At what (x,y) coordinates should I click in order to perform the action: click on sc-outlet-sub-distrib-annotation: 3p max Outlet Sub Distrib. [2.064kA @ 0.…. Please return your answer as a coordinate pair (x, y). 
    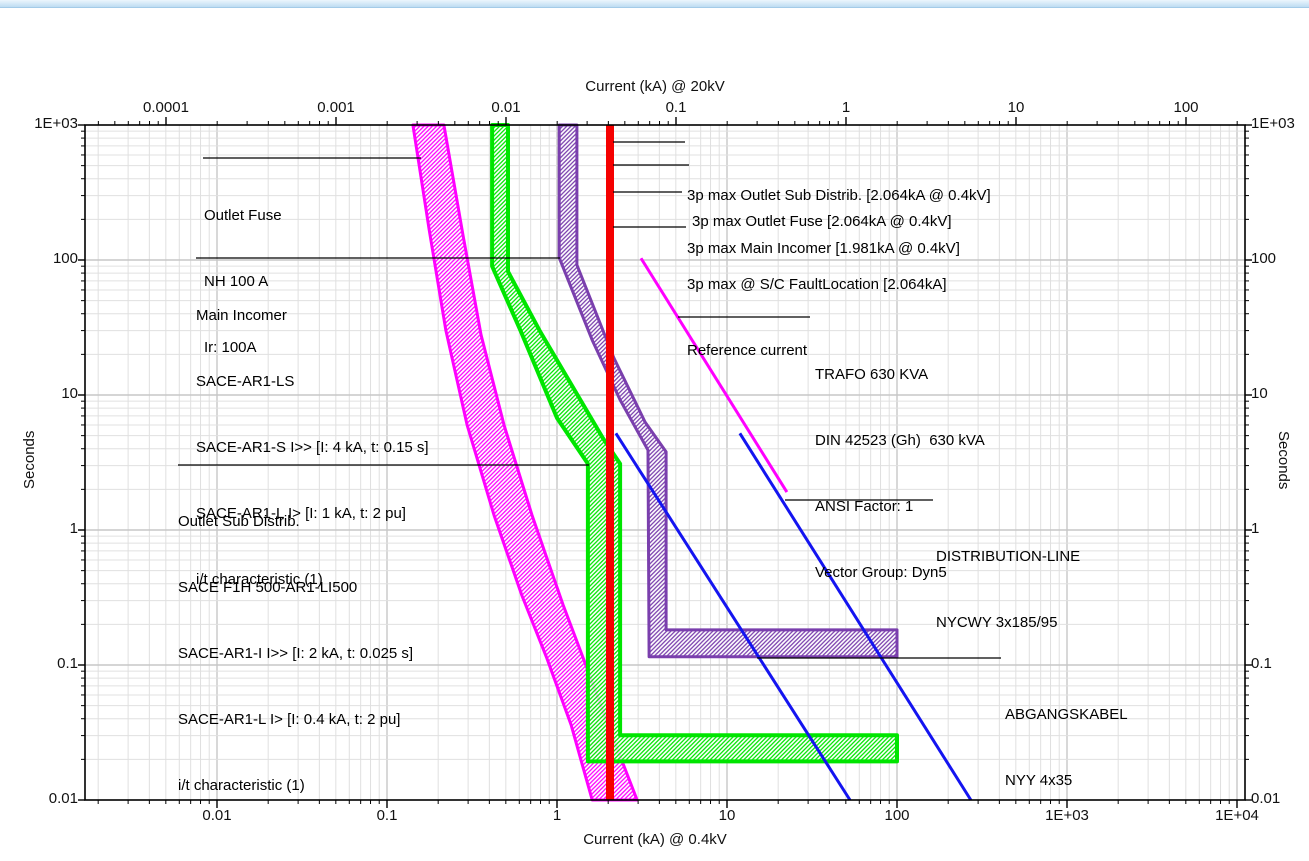
    Looking at the image, I should click on (839, 185).